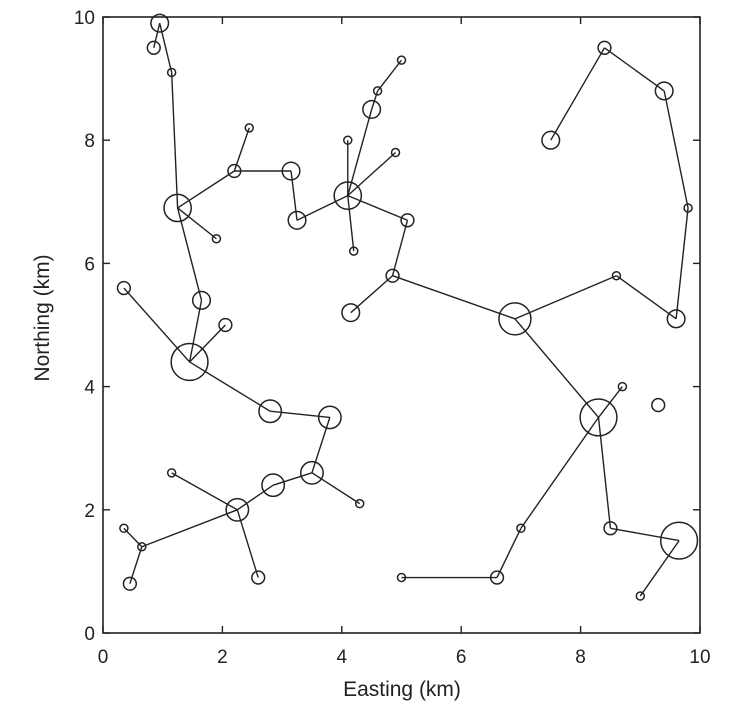  I want to click on y-tick-label: 2, so click(89, 511).